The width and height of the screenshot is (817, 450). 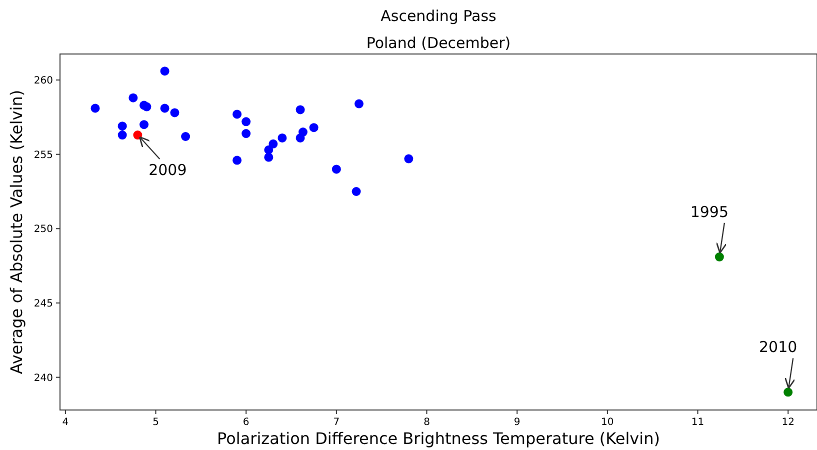 I want to click on y-tick-label: 240, so click(x=43, y=378).